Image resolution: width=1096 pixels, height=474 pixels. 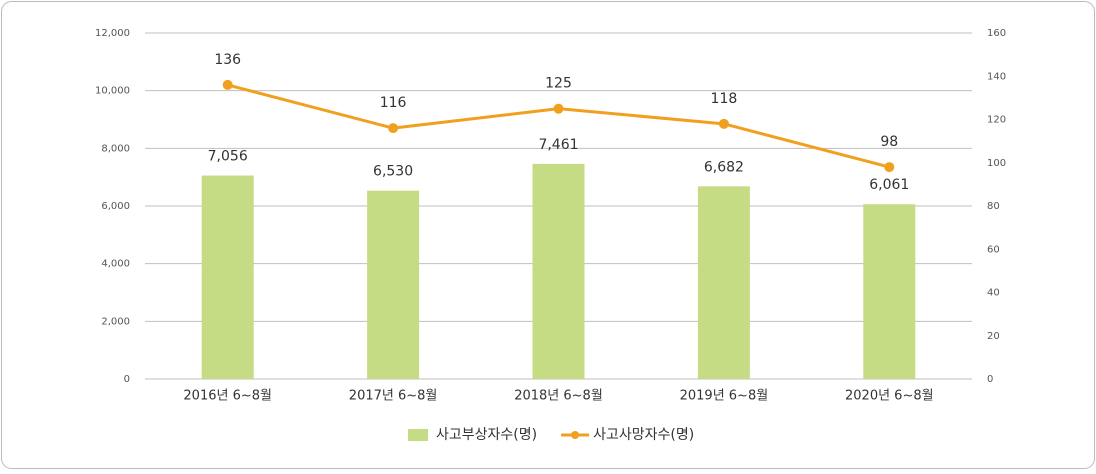 What do you see at coordinates (889, 185) in the screenshot?
I see `data-label: 6,061` at bounding box center [889, 185].